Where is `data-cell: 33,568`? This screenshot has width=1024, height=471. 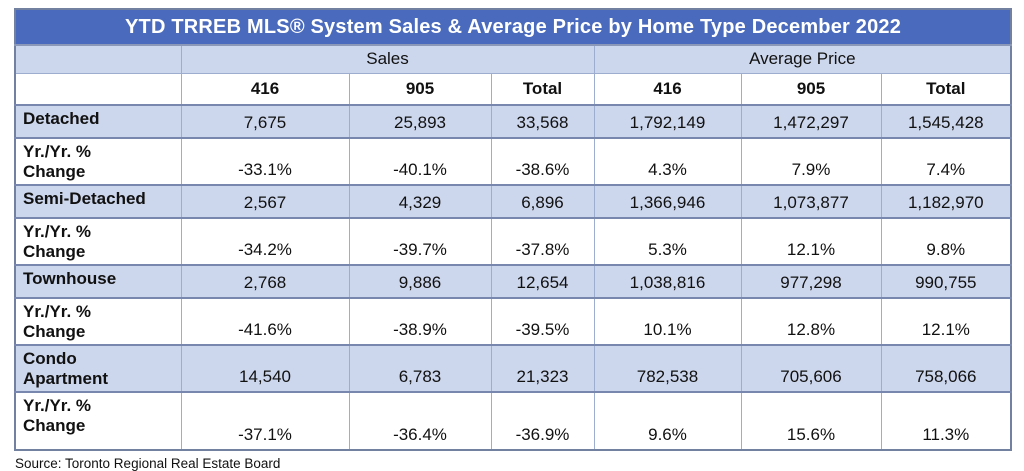 data-cell: 33,568 is located at coordinates (542, 121).